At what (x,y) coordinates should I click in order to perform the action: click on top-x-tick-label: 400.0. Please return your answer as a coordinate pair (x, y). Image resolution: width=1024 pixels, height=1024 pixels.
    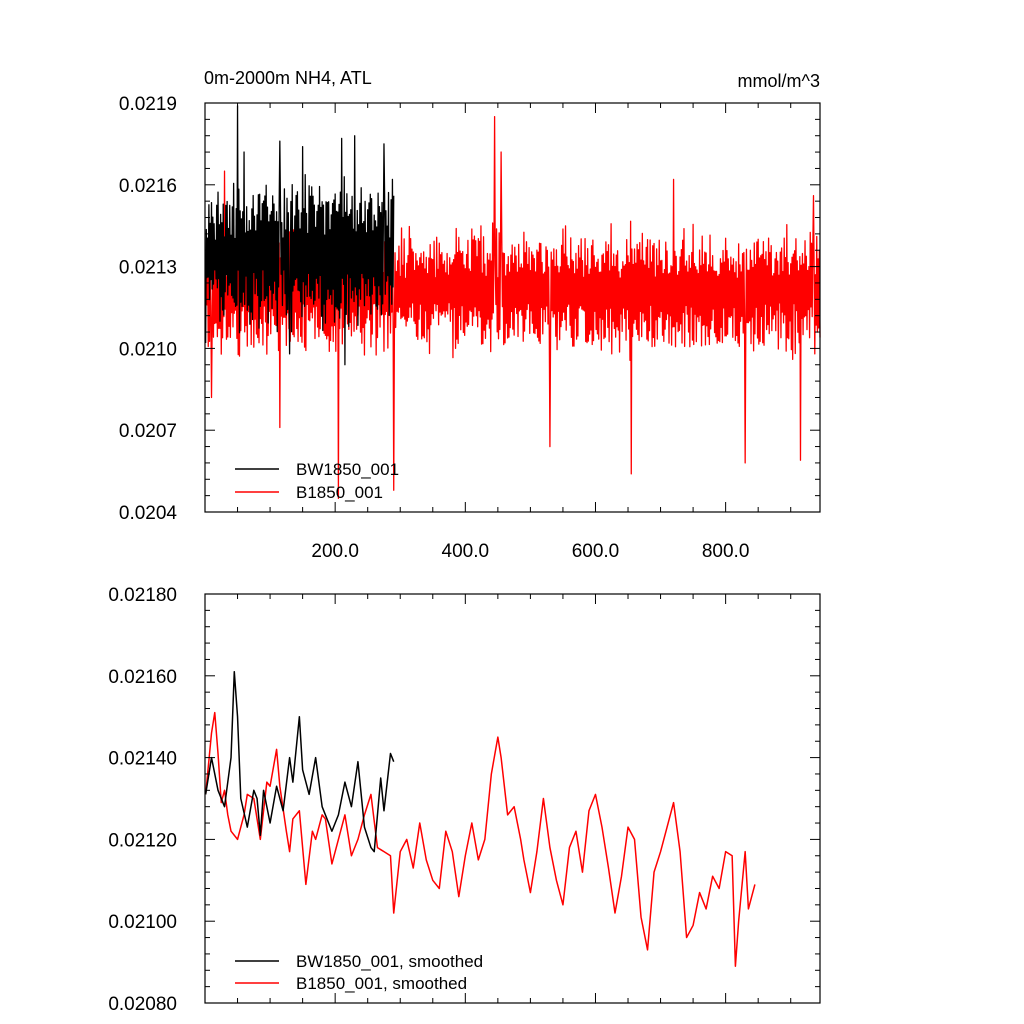
    Looking at the image, I should click on (466, 551).